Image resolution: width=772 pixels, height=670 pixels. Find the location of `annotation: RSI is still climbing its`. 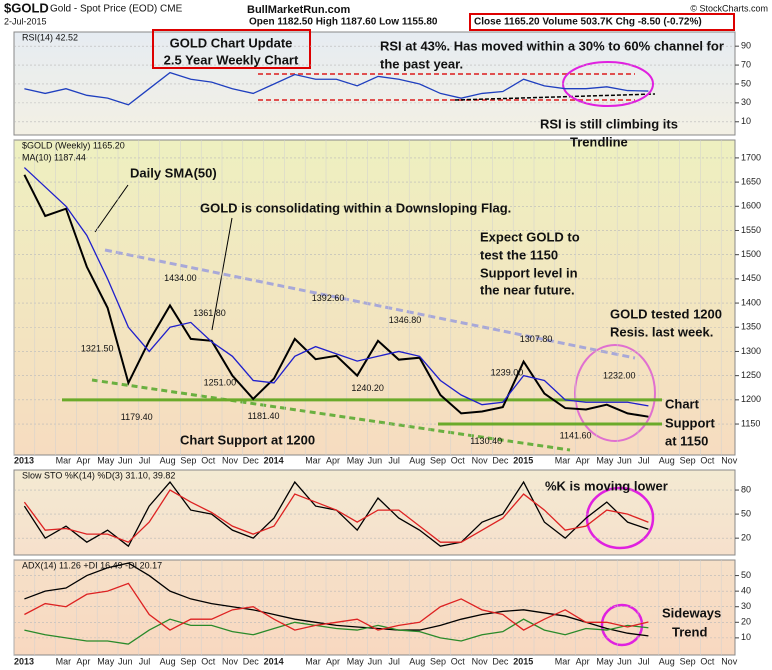

annotation: RSI is still climbing its is located at coordinates (609, 123).